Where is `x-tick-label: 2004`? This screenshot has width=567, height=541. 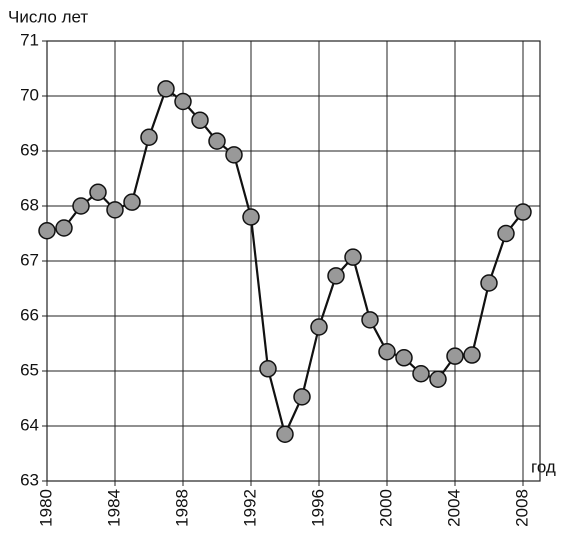
x-tick-label: 2004 is located at coordinates (453, 508).